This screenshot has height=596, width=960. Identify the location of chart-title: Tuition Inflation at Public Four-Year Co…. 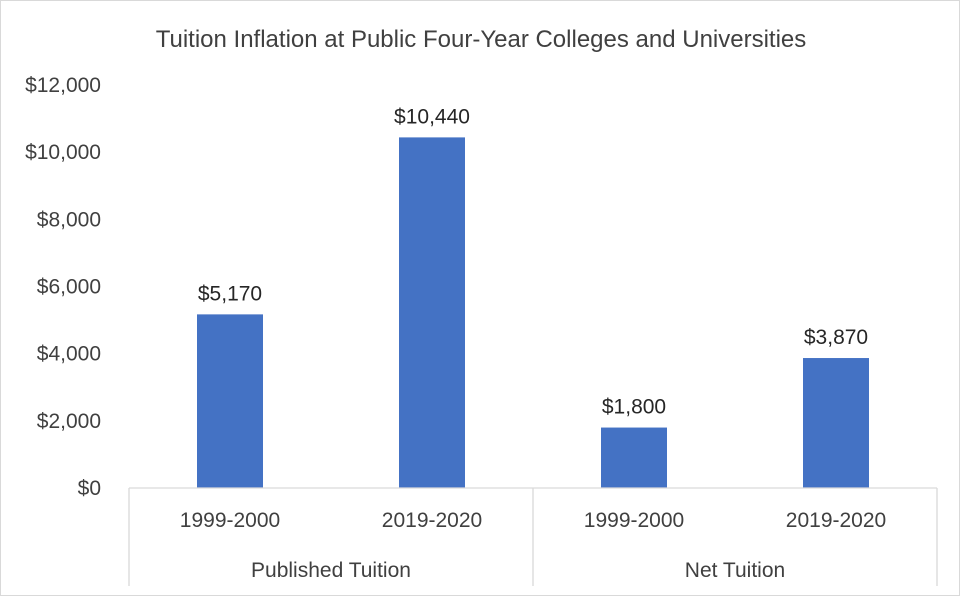
(481, 39).